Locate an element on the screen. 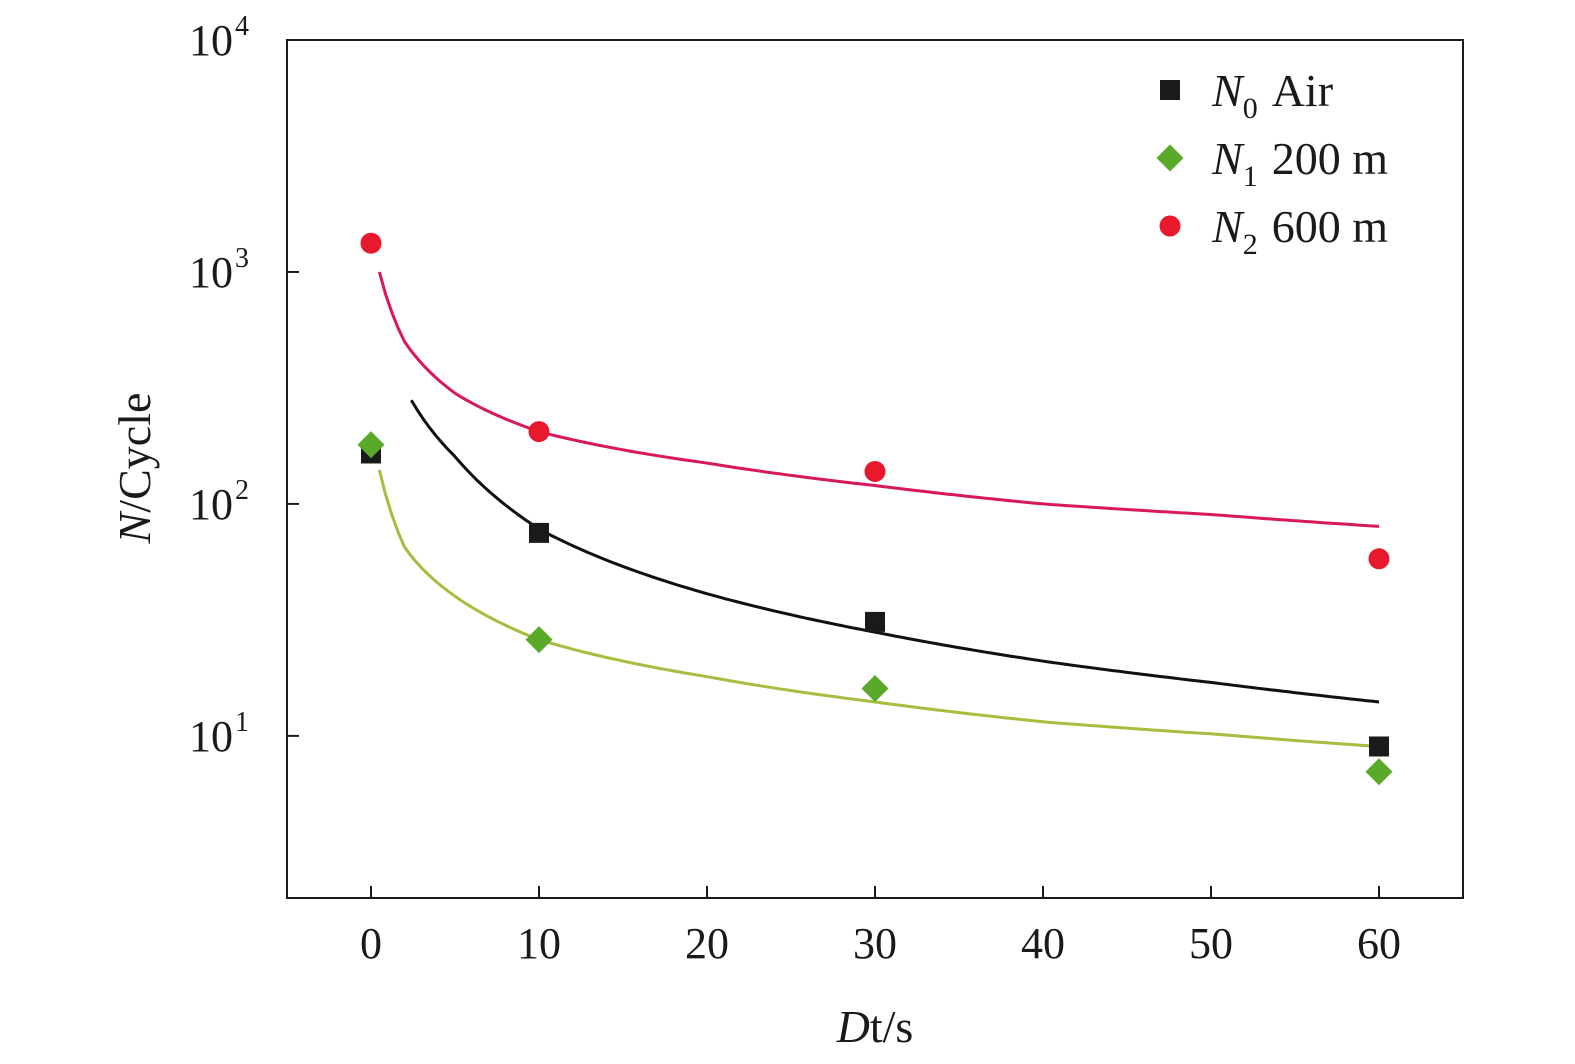  y-axis-label-rest: /Cycle is located at coordinates (134, 453).